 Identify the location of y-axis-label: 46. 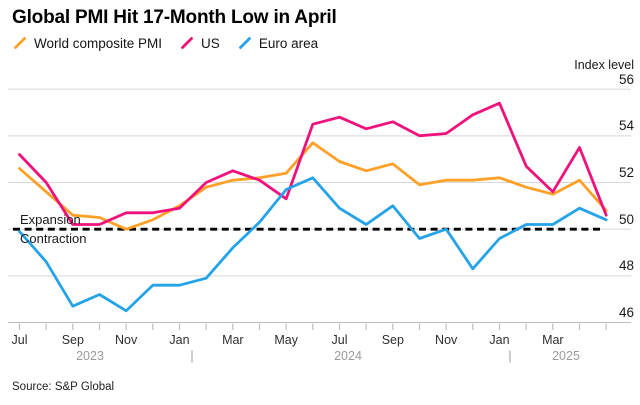
(626, 312).